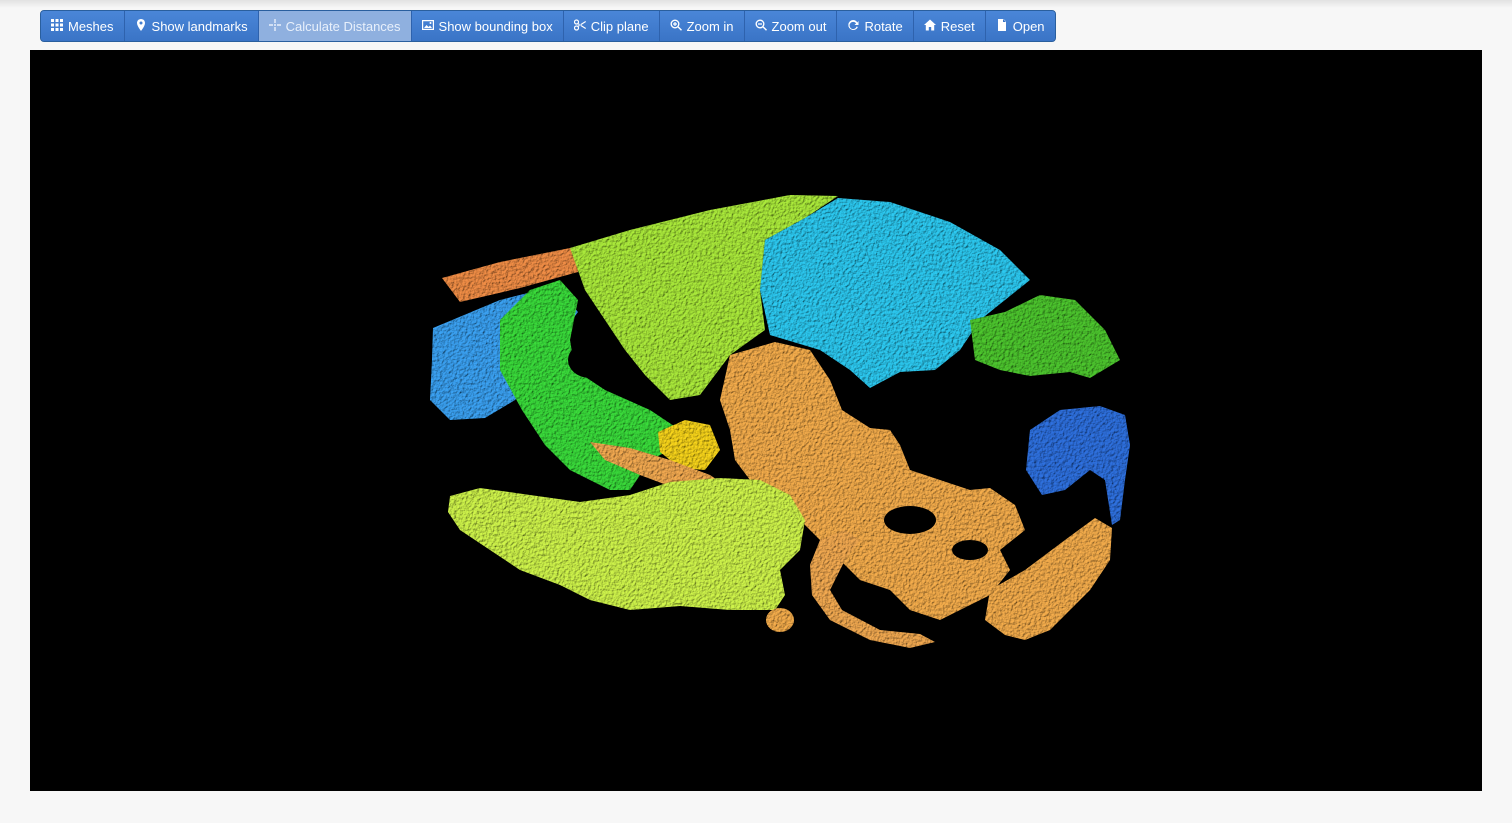 This screenshot has height=823, width=1512. I want to click on refresh-icon, so click(853, 26).